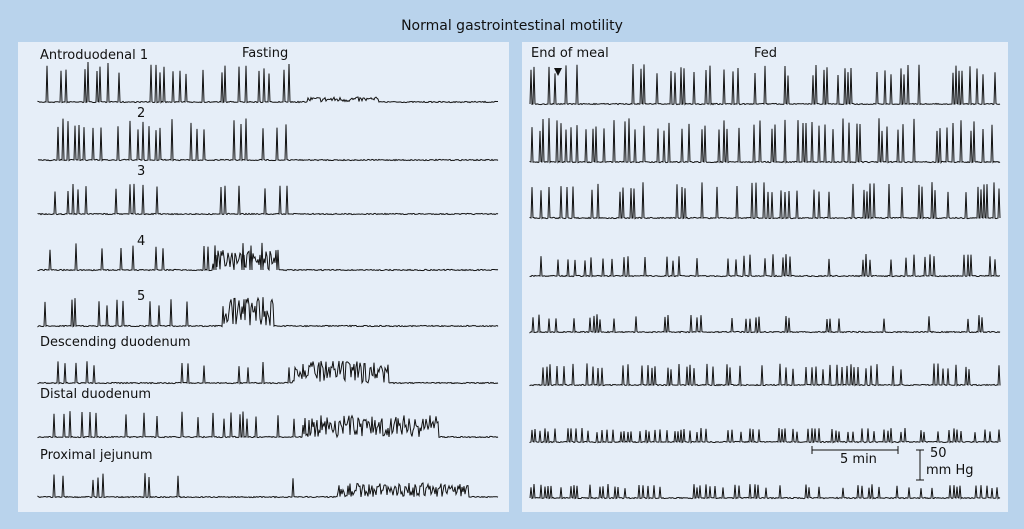  Describe the element at coordinates (141, 296) in the screenshot. I see `trace-label-5: 5` at that location.